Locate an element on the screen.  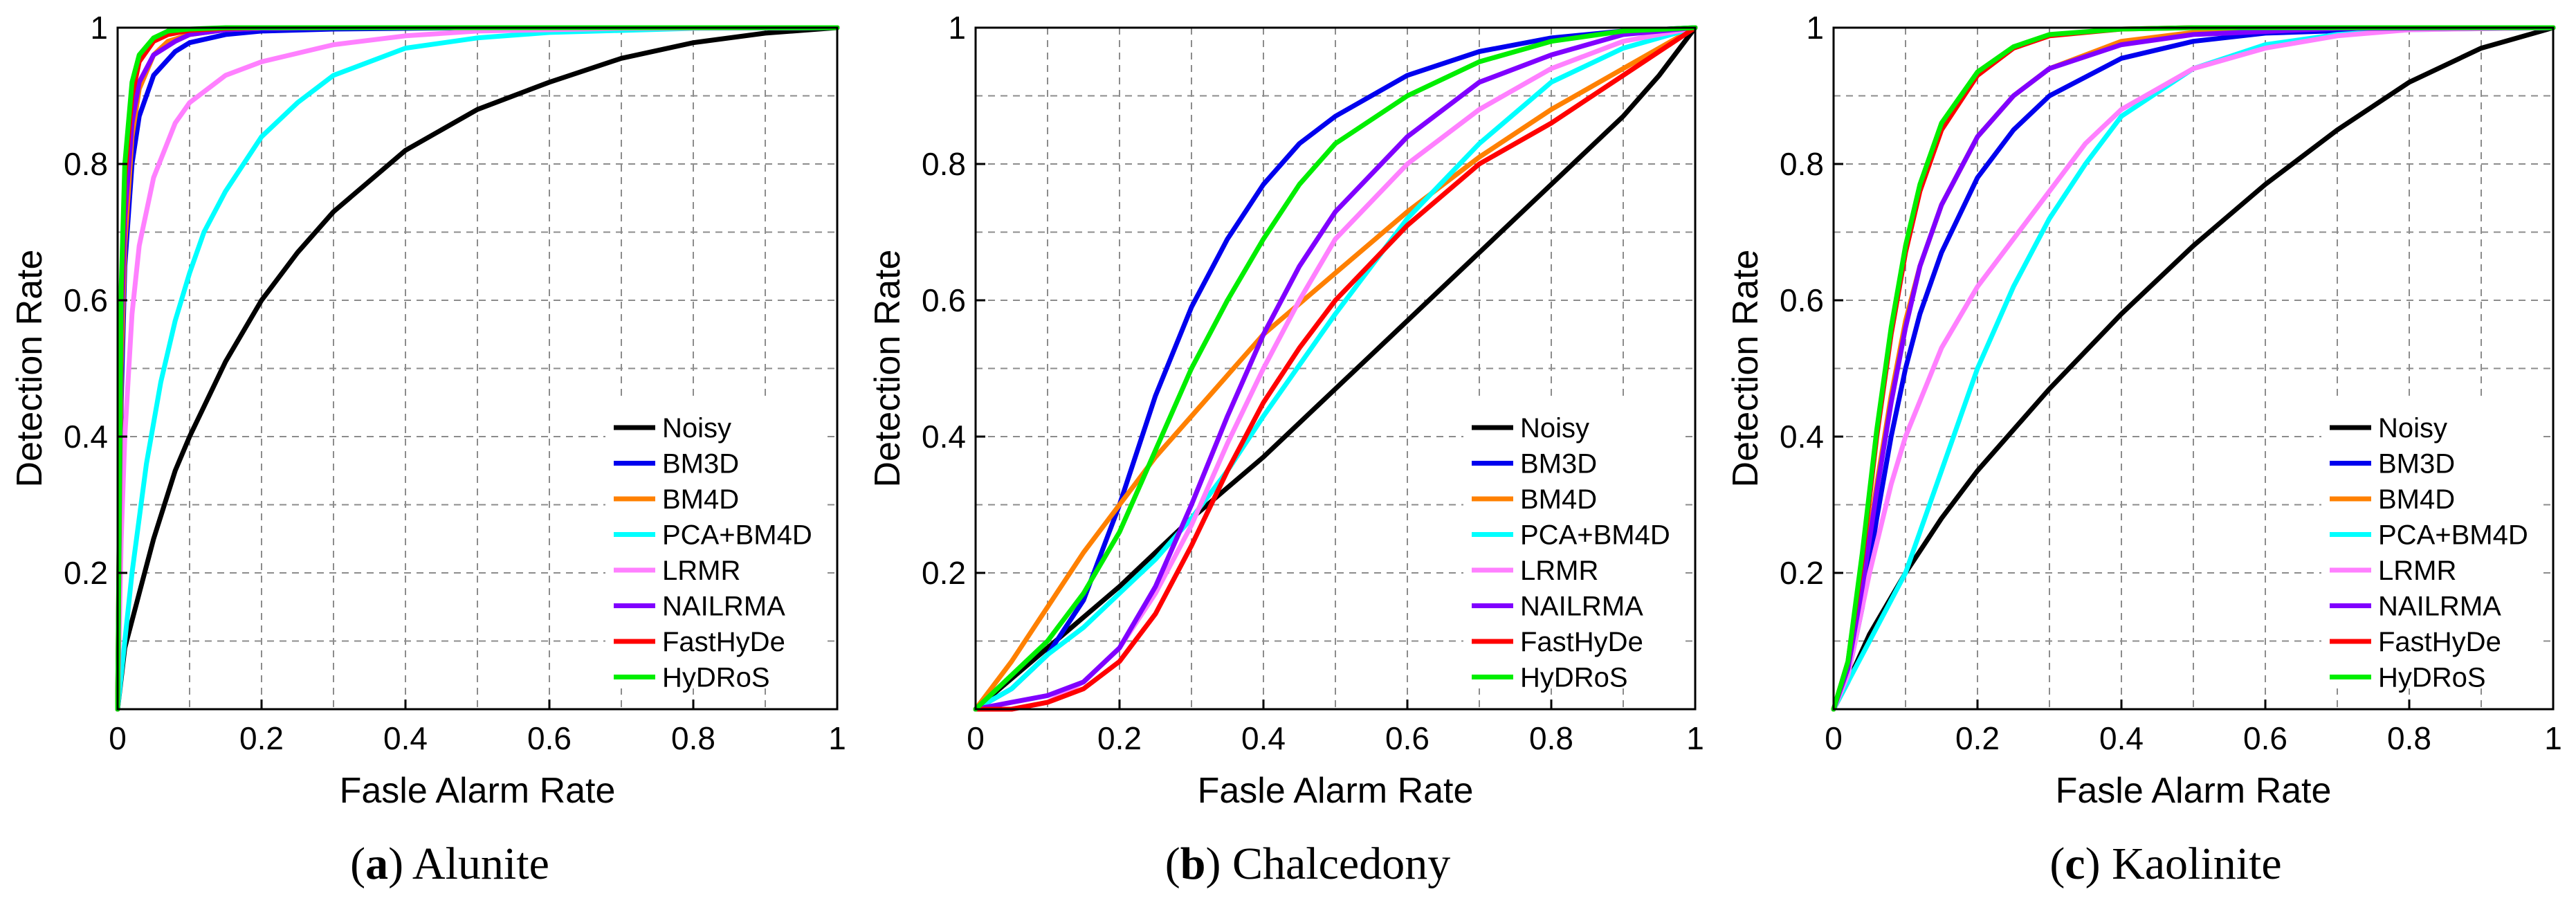
caption-a-name: Alunite is located at coordinates (481, 864).